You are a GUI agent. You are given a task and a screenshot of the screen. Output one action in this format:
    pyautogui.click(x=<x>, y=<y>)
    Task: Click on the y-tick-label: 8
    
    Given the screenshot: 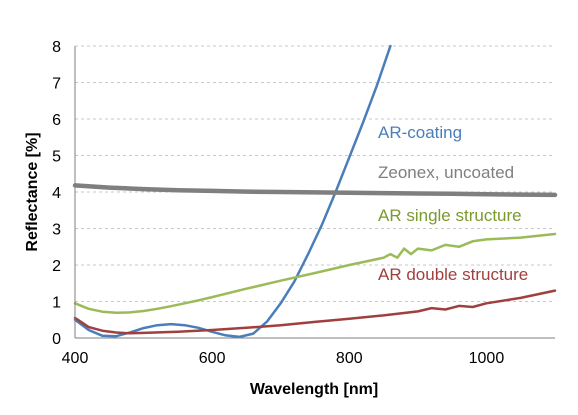 What is the action you would take?
    pyautogui.click(x=56, y=47)
    